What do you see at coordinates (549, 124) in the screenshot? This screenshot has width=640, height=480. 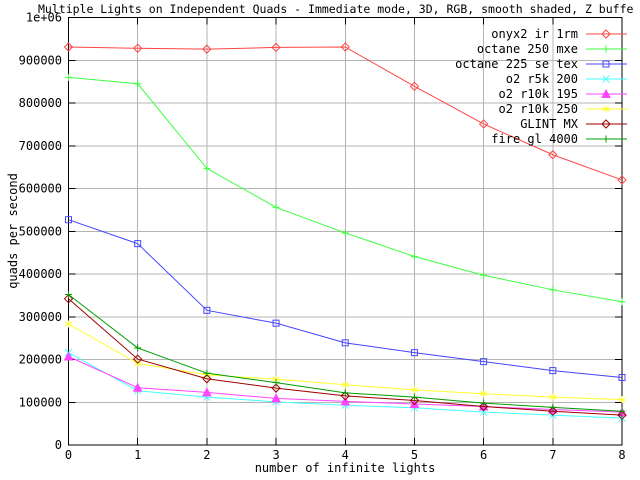 I see `legend-label-glint-mx: GLINT MX` at bounding box center [549, 124].